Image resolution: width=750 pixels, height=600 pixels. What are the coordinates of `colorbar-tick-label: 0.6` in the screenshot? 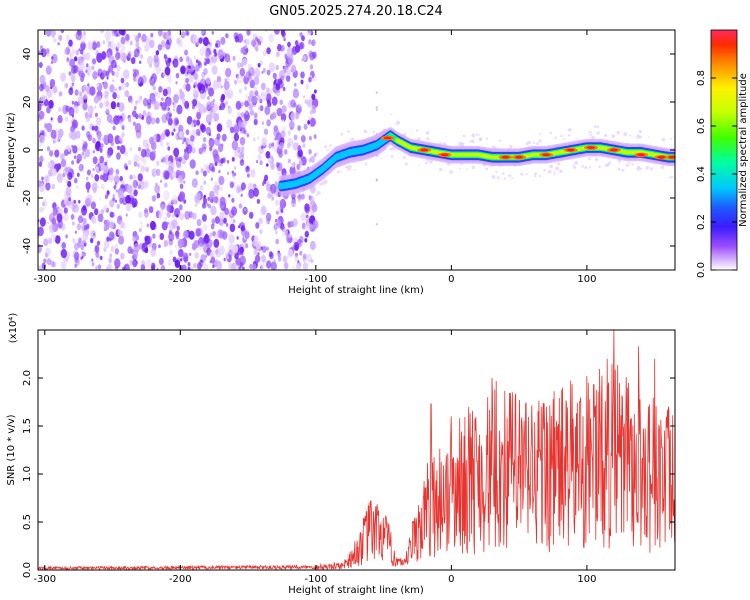 It's located at (701, 126).